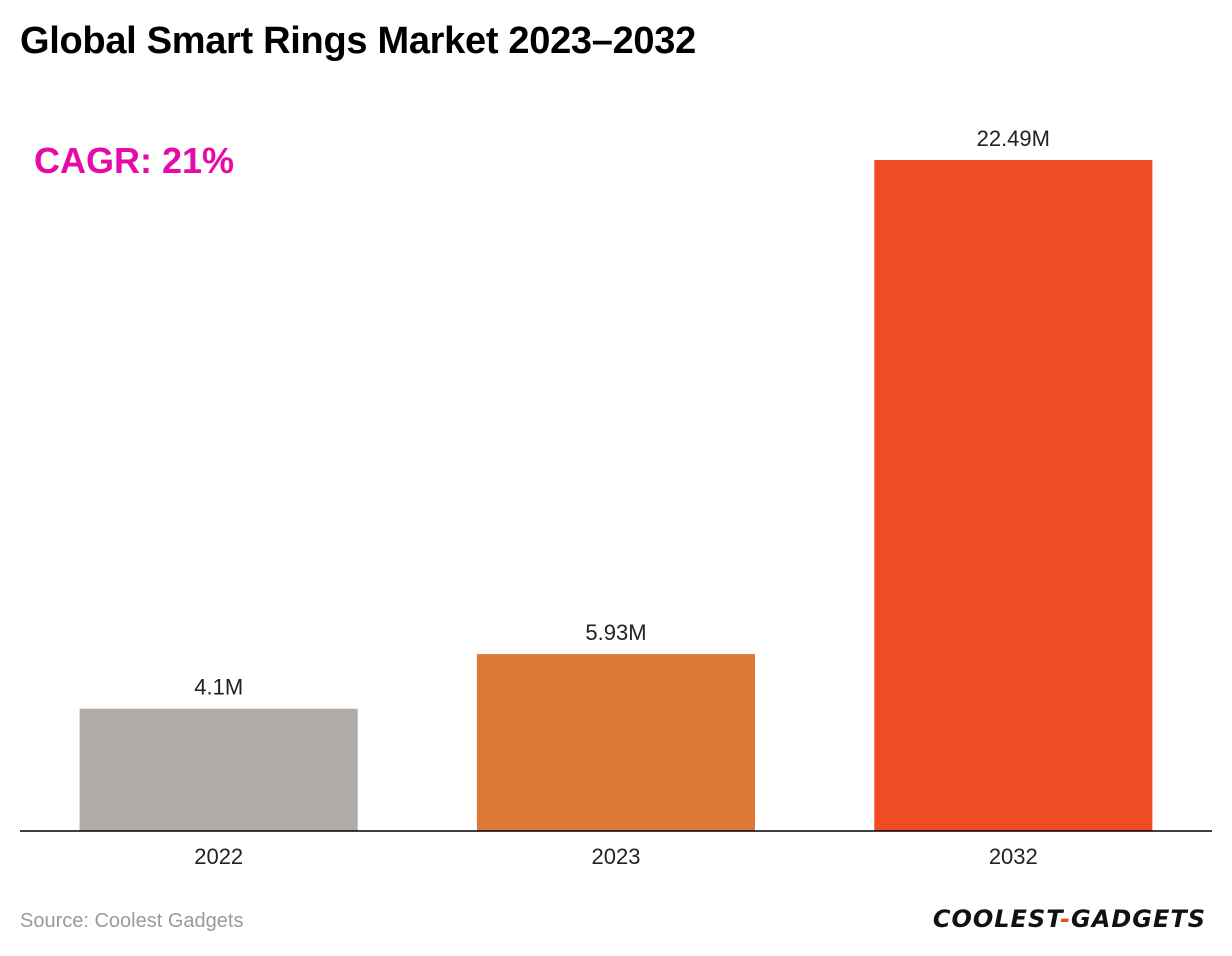 The width and height of the screenshot is (1232, 956). Describe the element at coordinates (134, 160) in the screenshot. I see `cagr-annotation: CAGR: 21%` at that location.